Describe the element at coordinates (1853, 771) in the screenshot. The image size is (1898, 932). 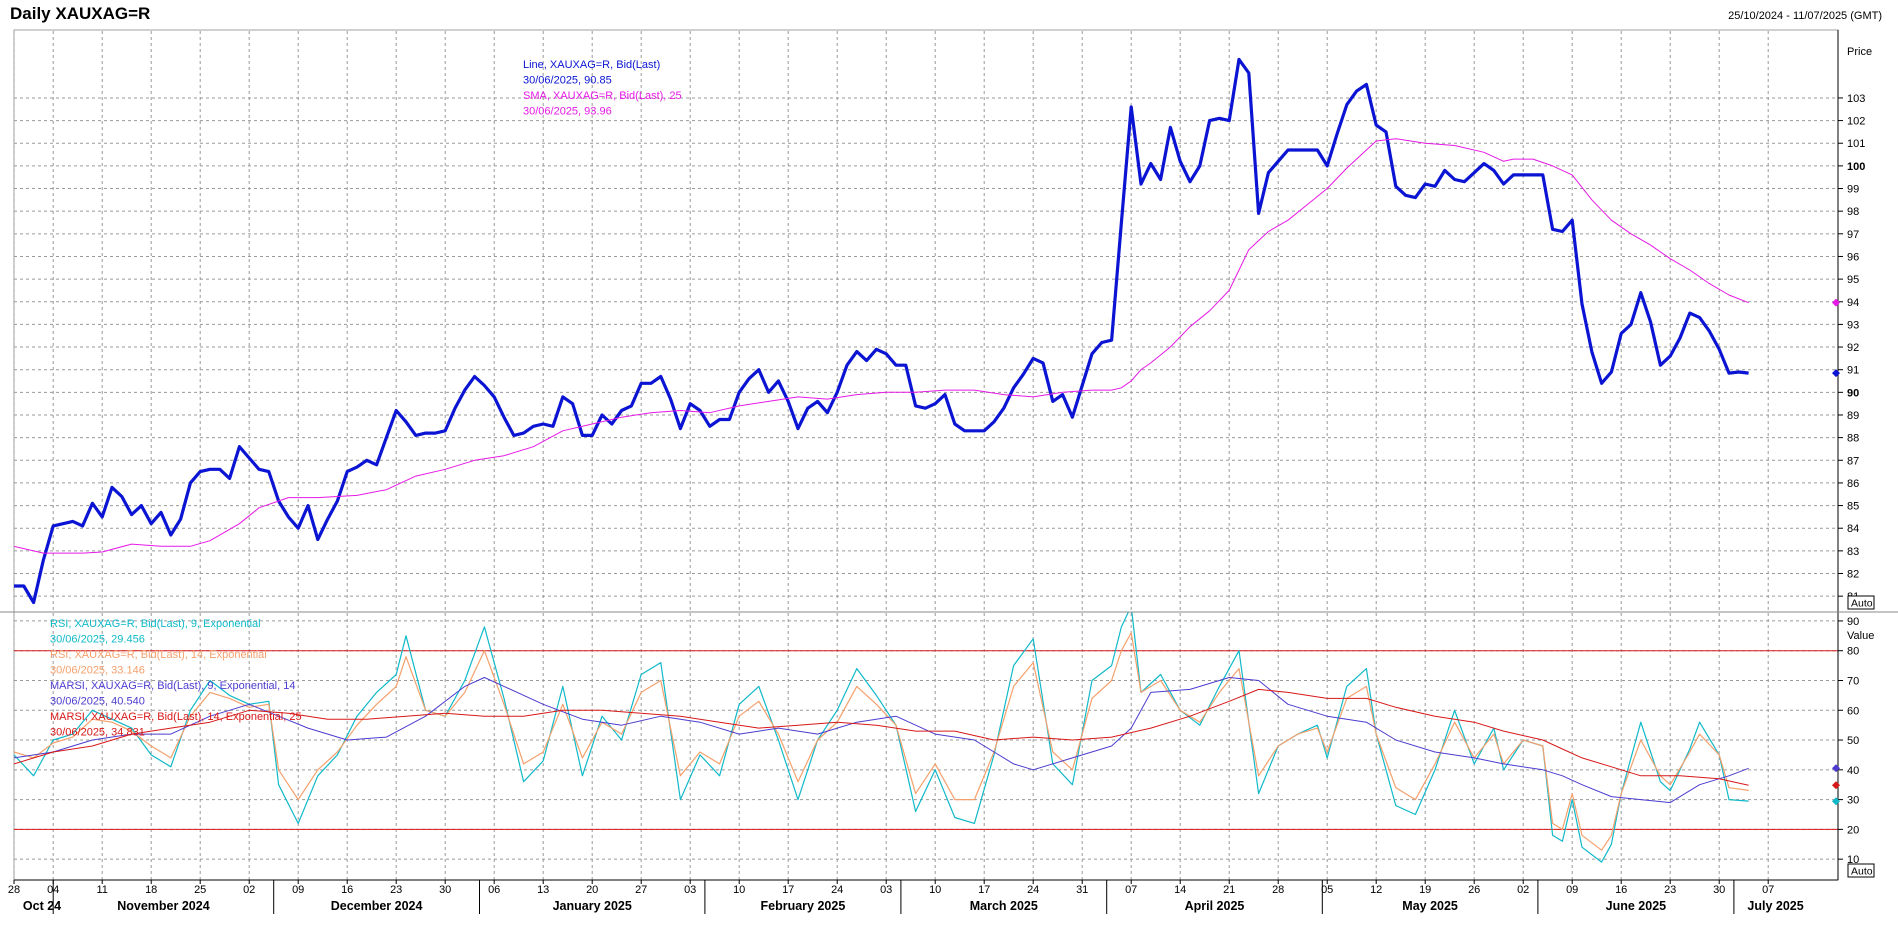
I see `y-tick-label: 40` at that location.